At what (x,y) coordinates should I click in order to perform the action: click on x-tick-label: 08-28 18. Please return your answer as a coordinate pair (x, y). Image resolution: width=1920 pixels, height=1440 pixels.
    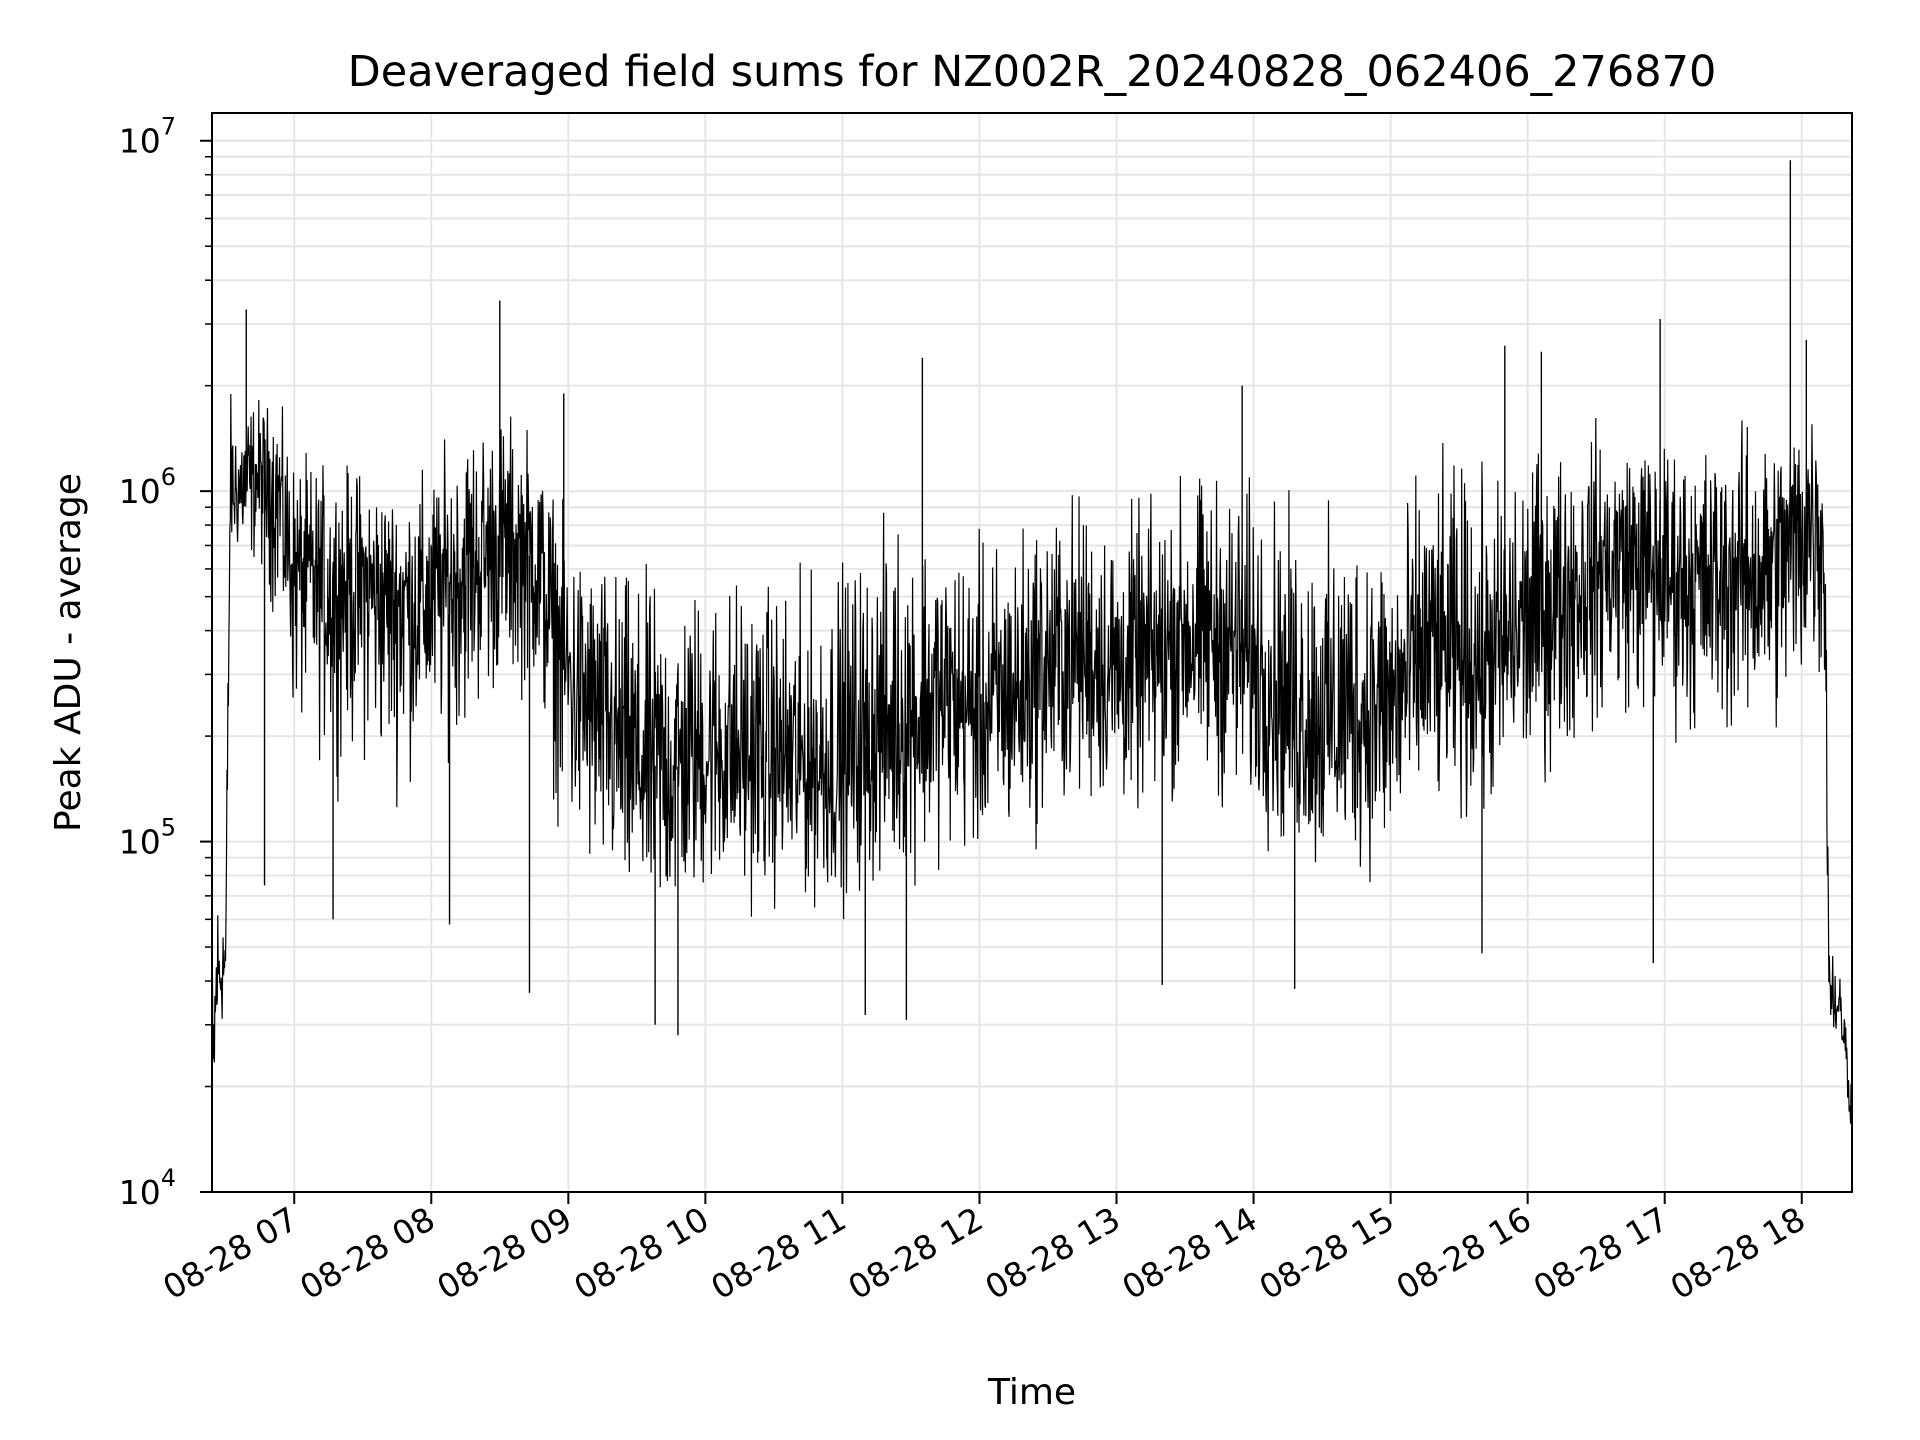
    Looking at the image, I should click on (1738, 1253).